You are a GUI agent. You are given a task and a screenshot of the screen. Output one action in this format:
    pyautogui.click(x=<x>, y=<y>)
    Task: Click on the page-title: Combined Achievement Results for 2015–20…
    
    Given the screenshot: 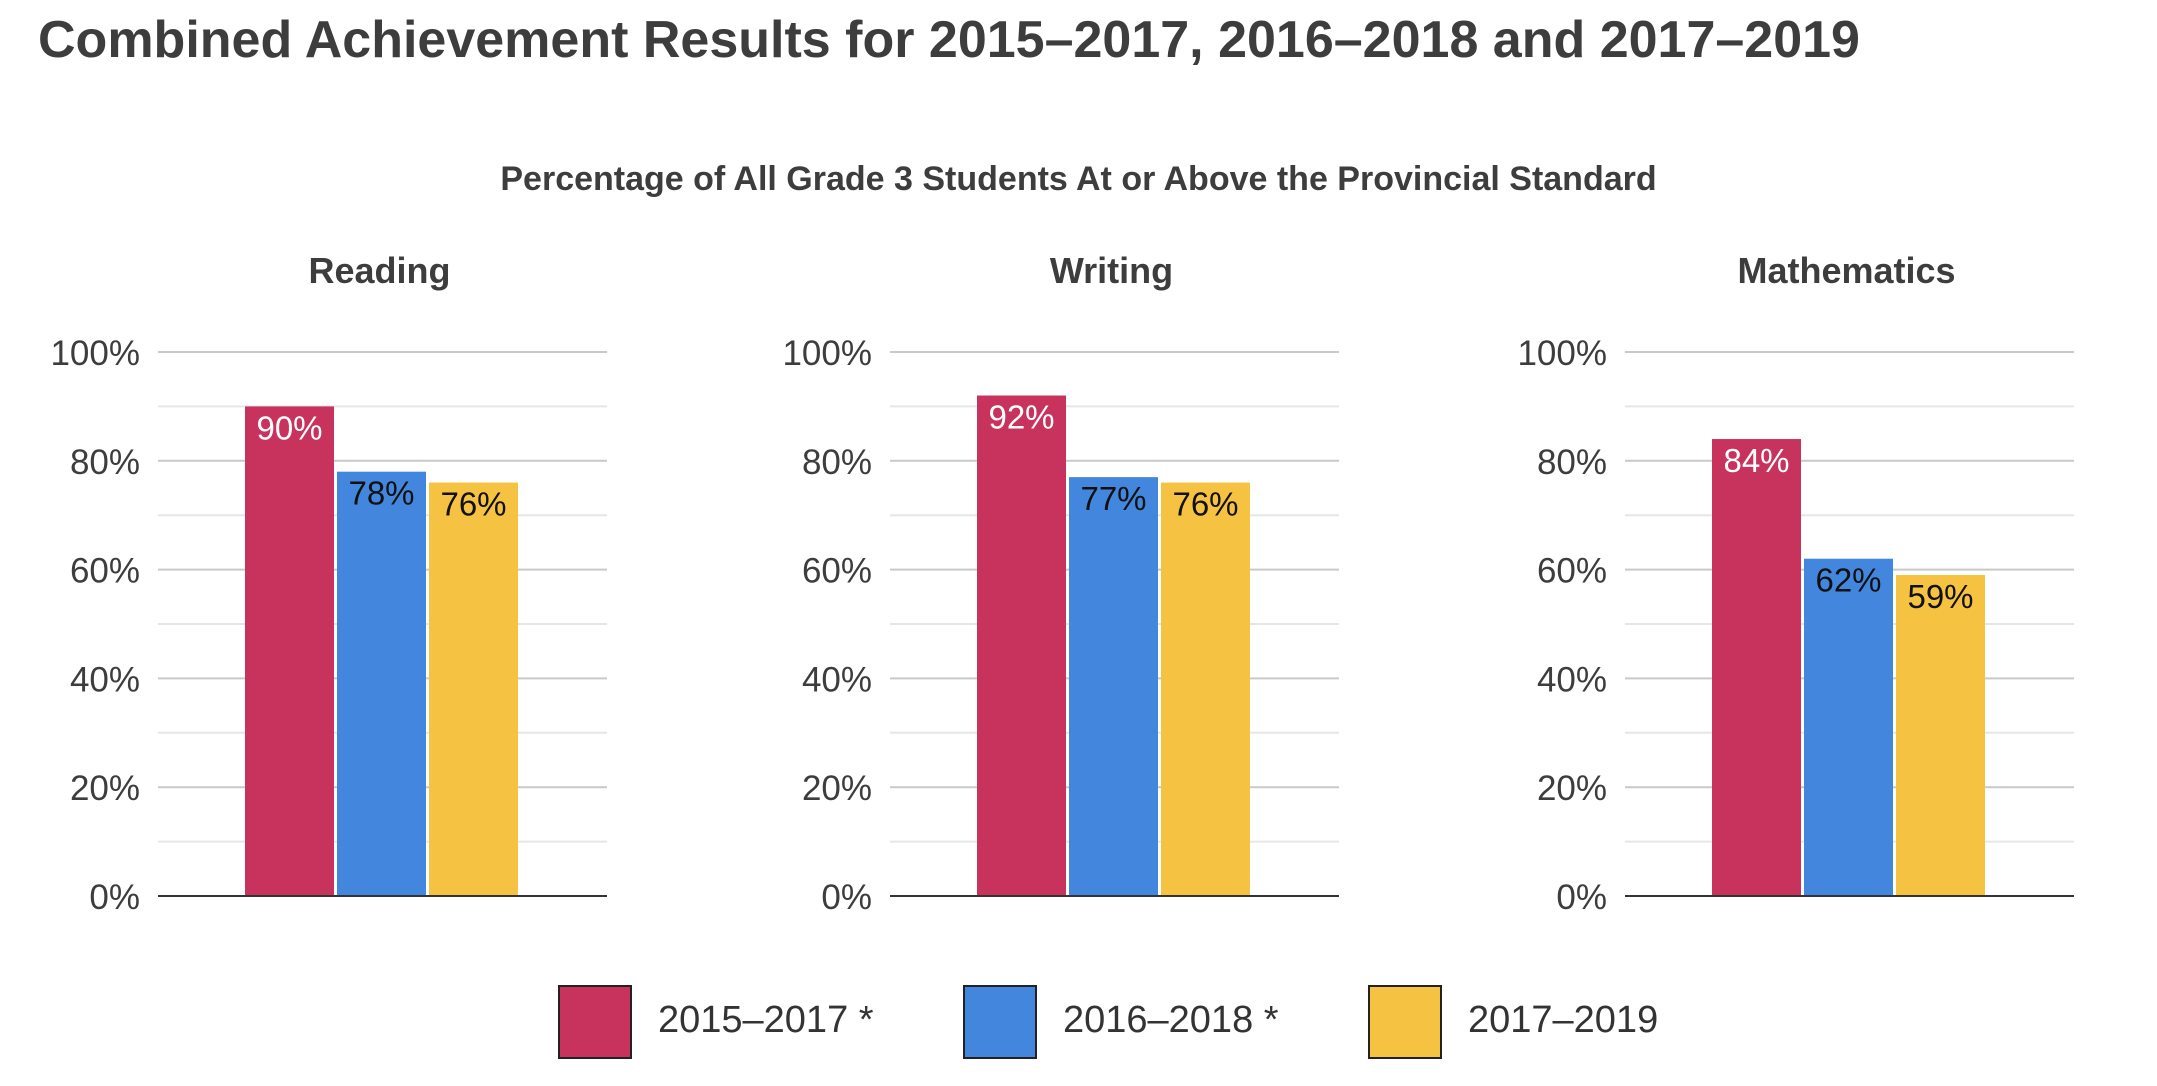 What is the action you would take?
    pyautogui.click(x=949, y=40)
    